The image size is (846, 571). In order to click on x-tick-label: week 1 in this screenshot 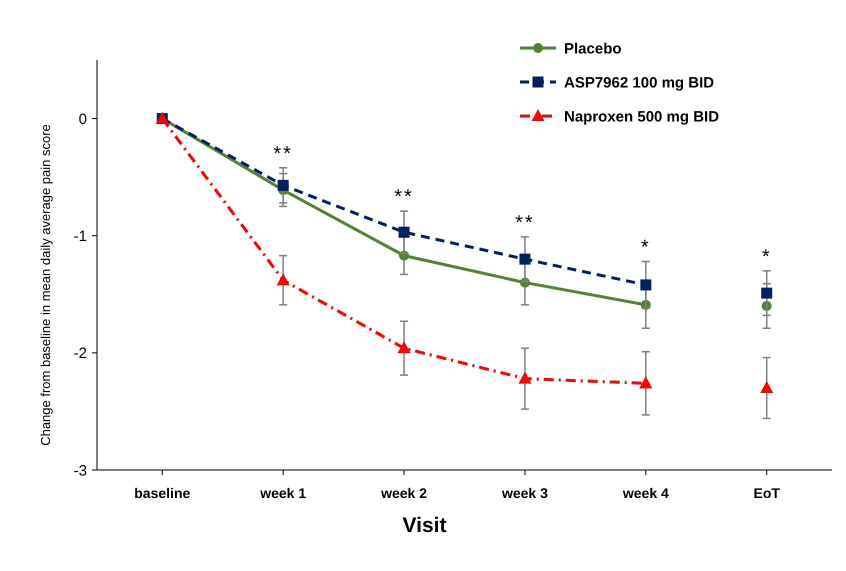, I will do `click(282, 493)`.